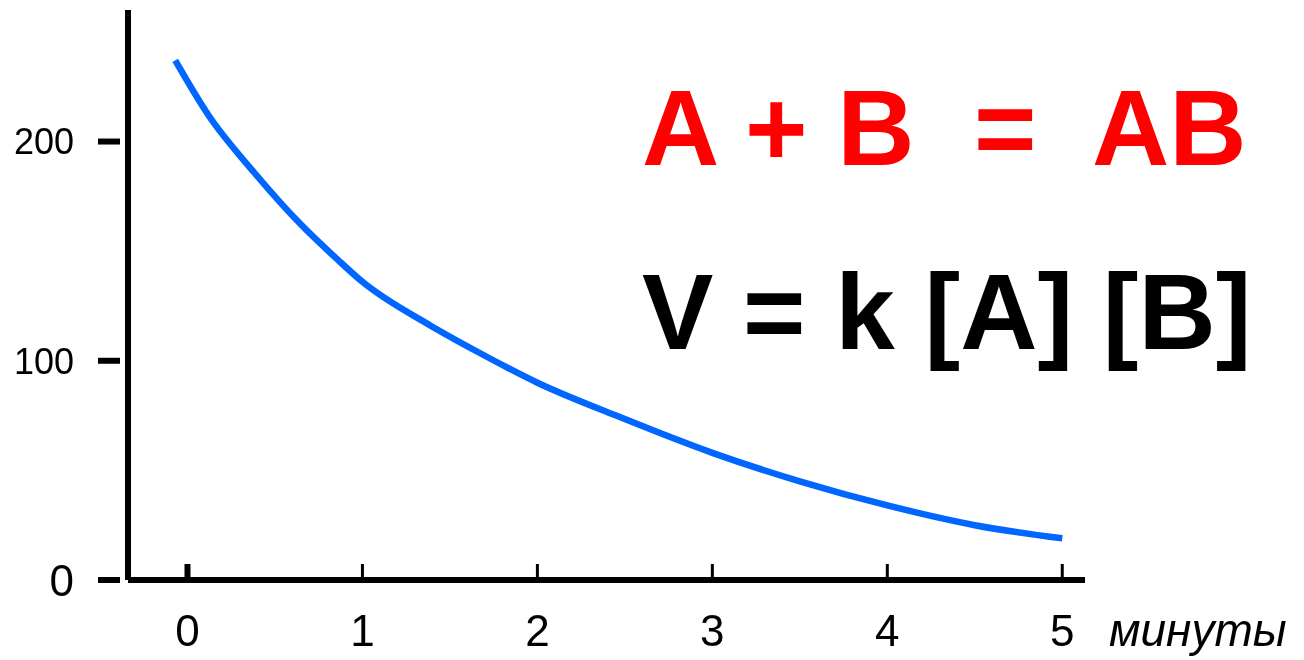 The image size is (1304, 660). What do you see at coordinates (362, 630) in the screenshot?
I see `x-tick-label: 1` at bounding box center [362, 630].